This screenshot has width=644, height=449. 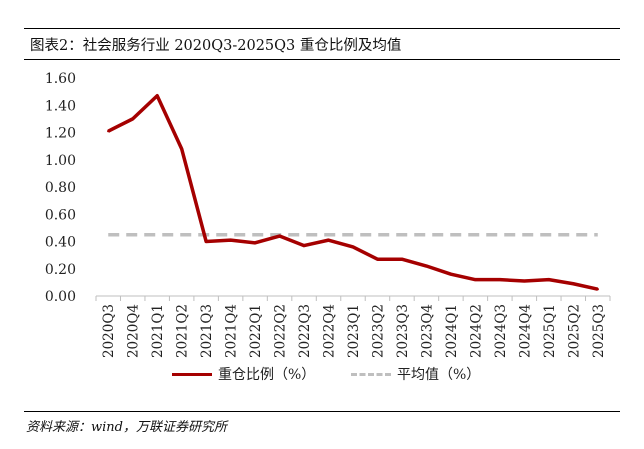 What do you see at coordinates (322, 375) in the screenshot?
I see `legend: 重仓比例（%） 平均值（%）` at bounding box center [322, 375].